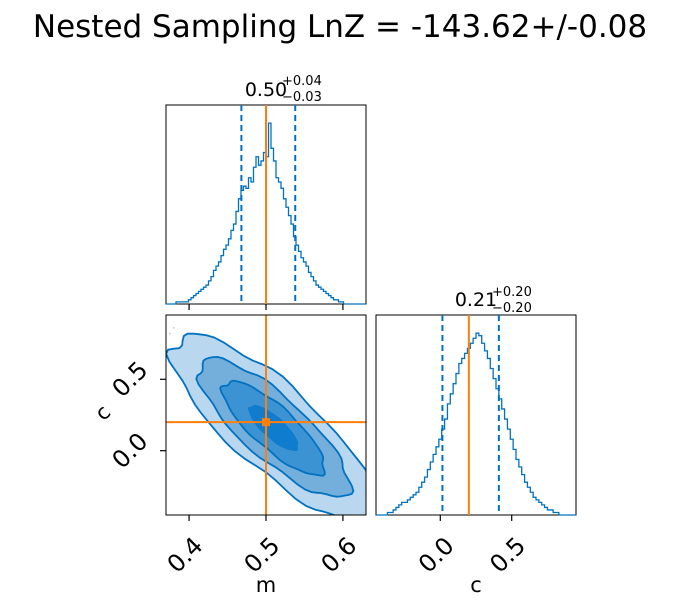 This screenshot has width=681, height=605. I want to click on c-err-minus: −0.20, so click(512, 308).